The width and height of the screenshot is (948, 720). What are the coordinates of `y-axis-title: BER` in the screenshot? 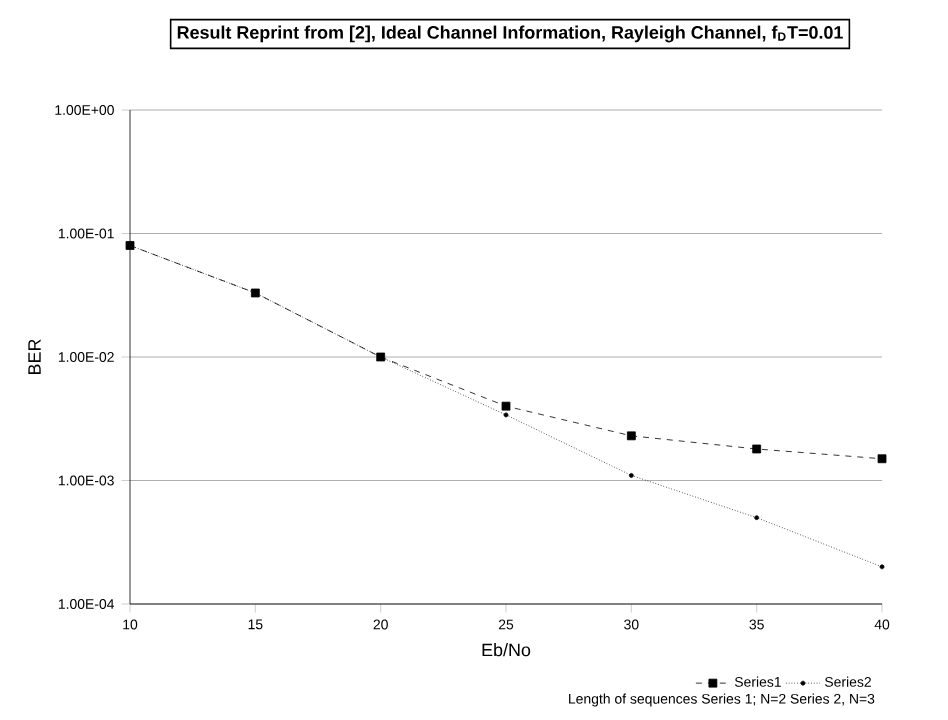 It's located at (34, 356).